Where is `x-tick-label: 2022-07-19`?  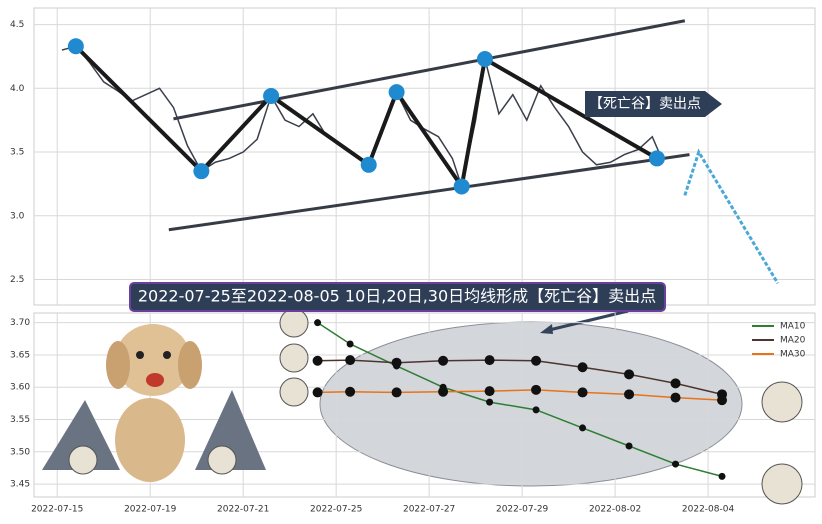
x-tick-label: 2022-07-19 is located at coordinates (150, 510).